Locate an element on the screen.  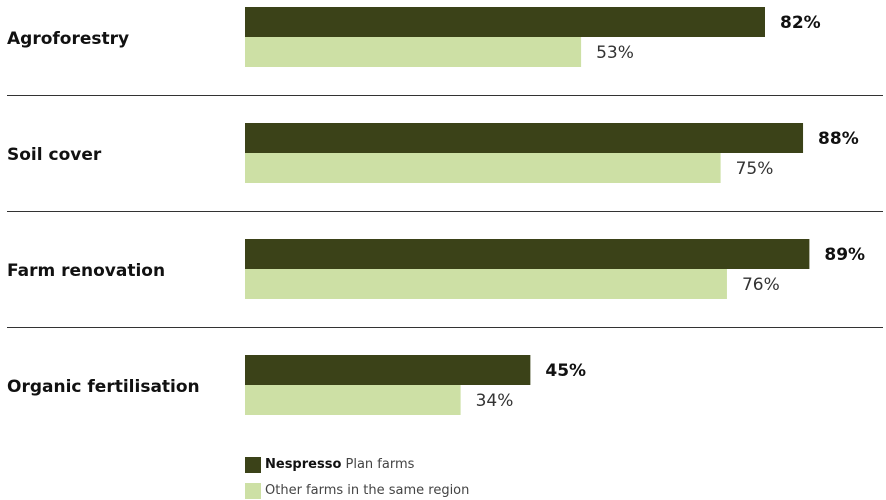
category-label-farm-renovation: Farm renovation is located at coordinates (86, 271).